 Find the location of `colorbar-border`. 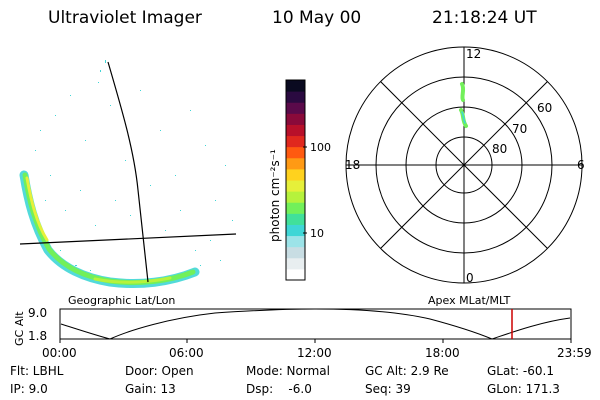

colorbar-border is located at coordinates (295, 180).